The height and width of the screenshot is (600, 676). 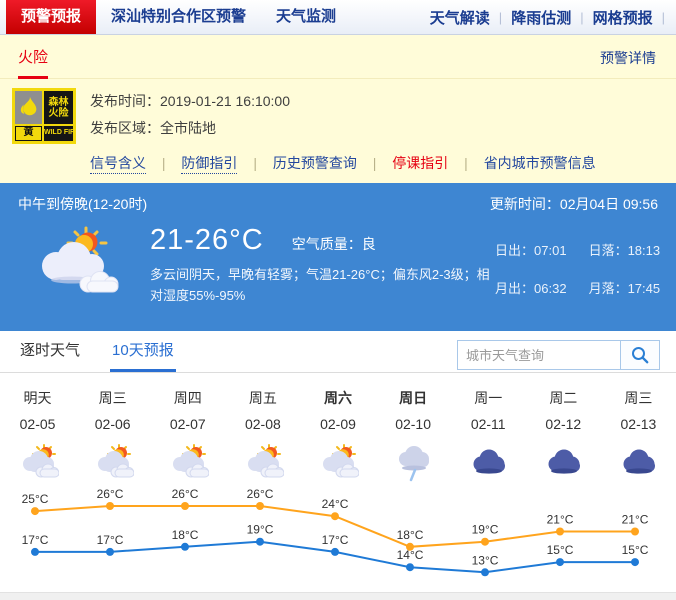 I want to click on air-quality: 空气质量：良, so click(x=333, y=244).